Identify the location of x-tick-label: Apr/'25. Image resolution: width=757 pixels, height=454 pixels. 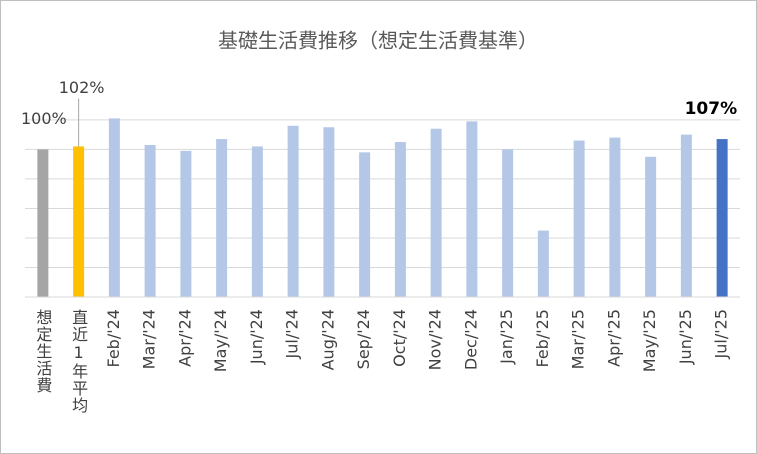
(613, 338).